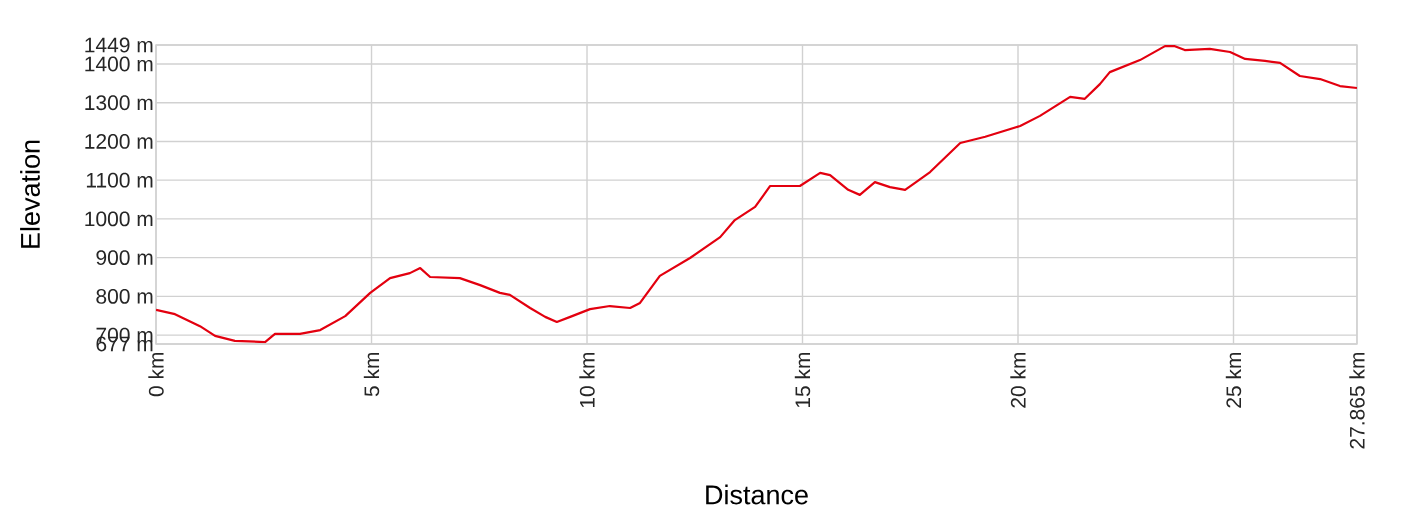  What do you see at coordinates (30, 194) in the screenshot?
I see `y-axis-title: Elevation` at bounding box center [30, 194].